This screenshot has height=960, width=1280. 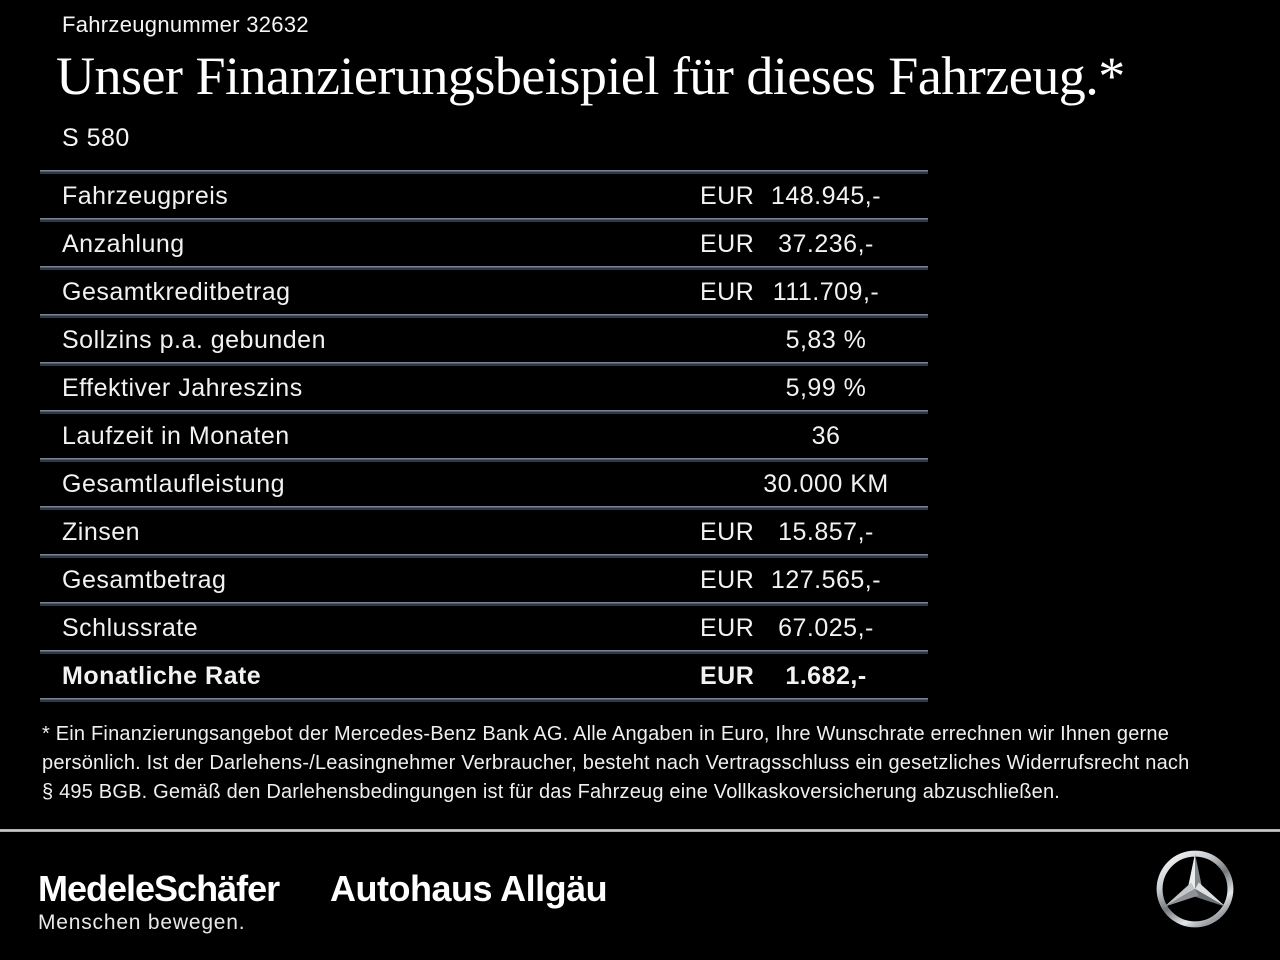 I want to click on row-value: 15.857,-, so click(x=826, y=531).